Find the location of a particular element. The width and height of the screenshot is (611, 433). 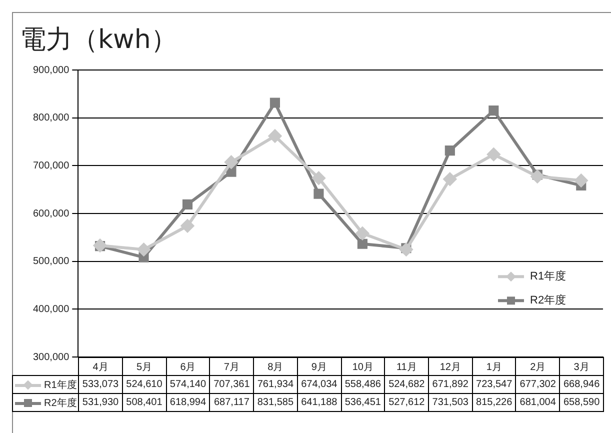

data-label: 658,590 is located at coordinates (582, 403).